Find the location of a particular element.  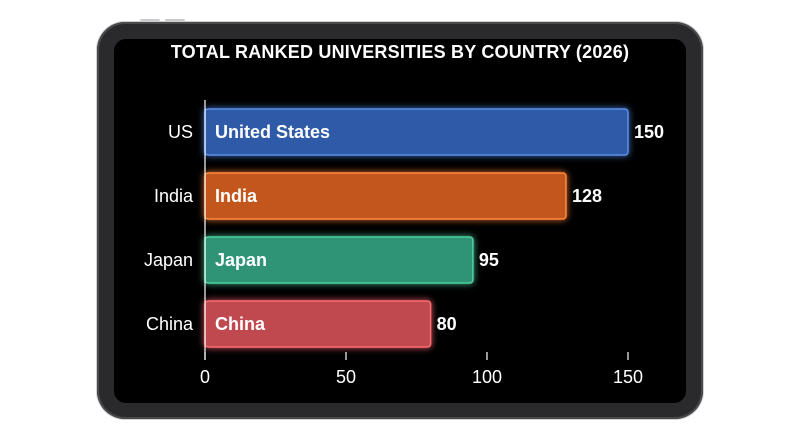

bar-india is located at coordinates (385, 196).